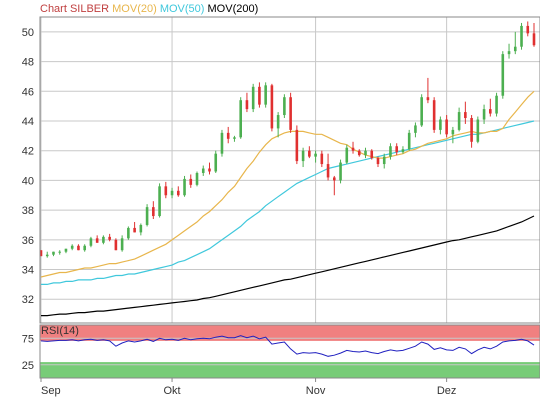 This screenshot has height=400, width=540. Describe the element at coordinates (60, 331) in the screenshot. I see `rsi-label: RSI(14)` at that location.